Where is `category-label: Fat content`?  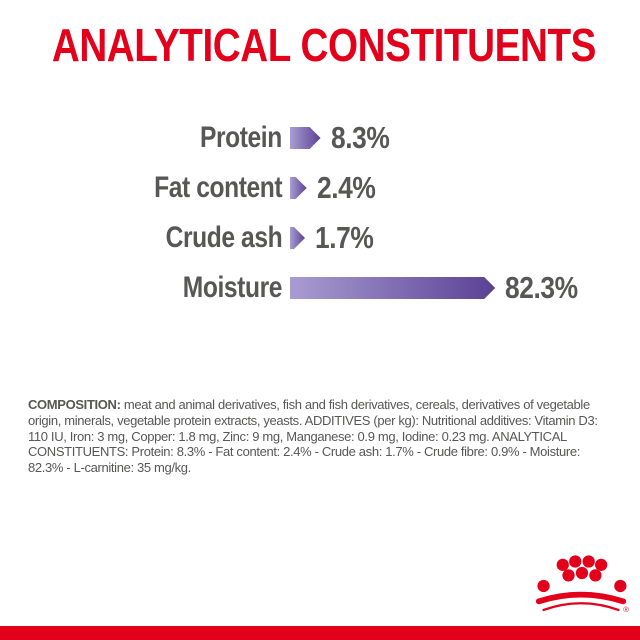
category-label: Fat content is located at coordinates (141, 188).